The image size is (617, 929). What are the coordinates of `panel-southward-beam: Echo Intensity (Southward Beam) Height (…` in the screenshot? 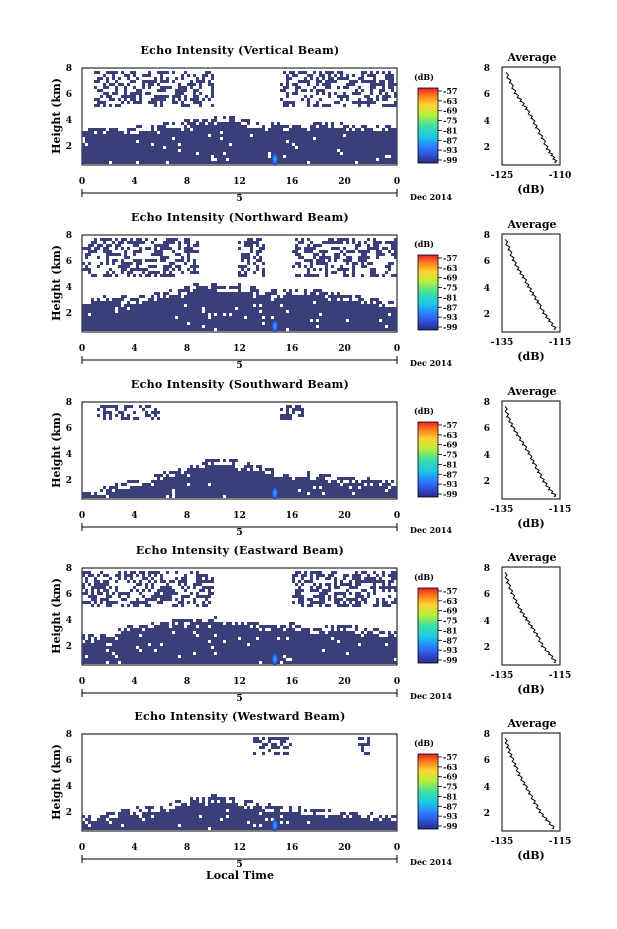 It's located at (310, 458).